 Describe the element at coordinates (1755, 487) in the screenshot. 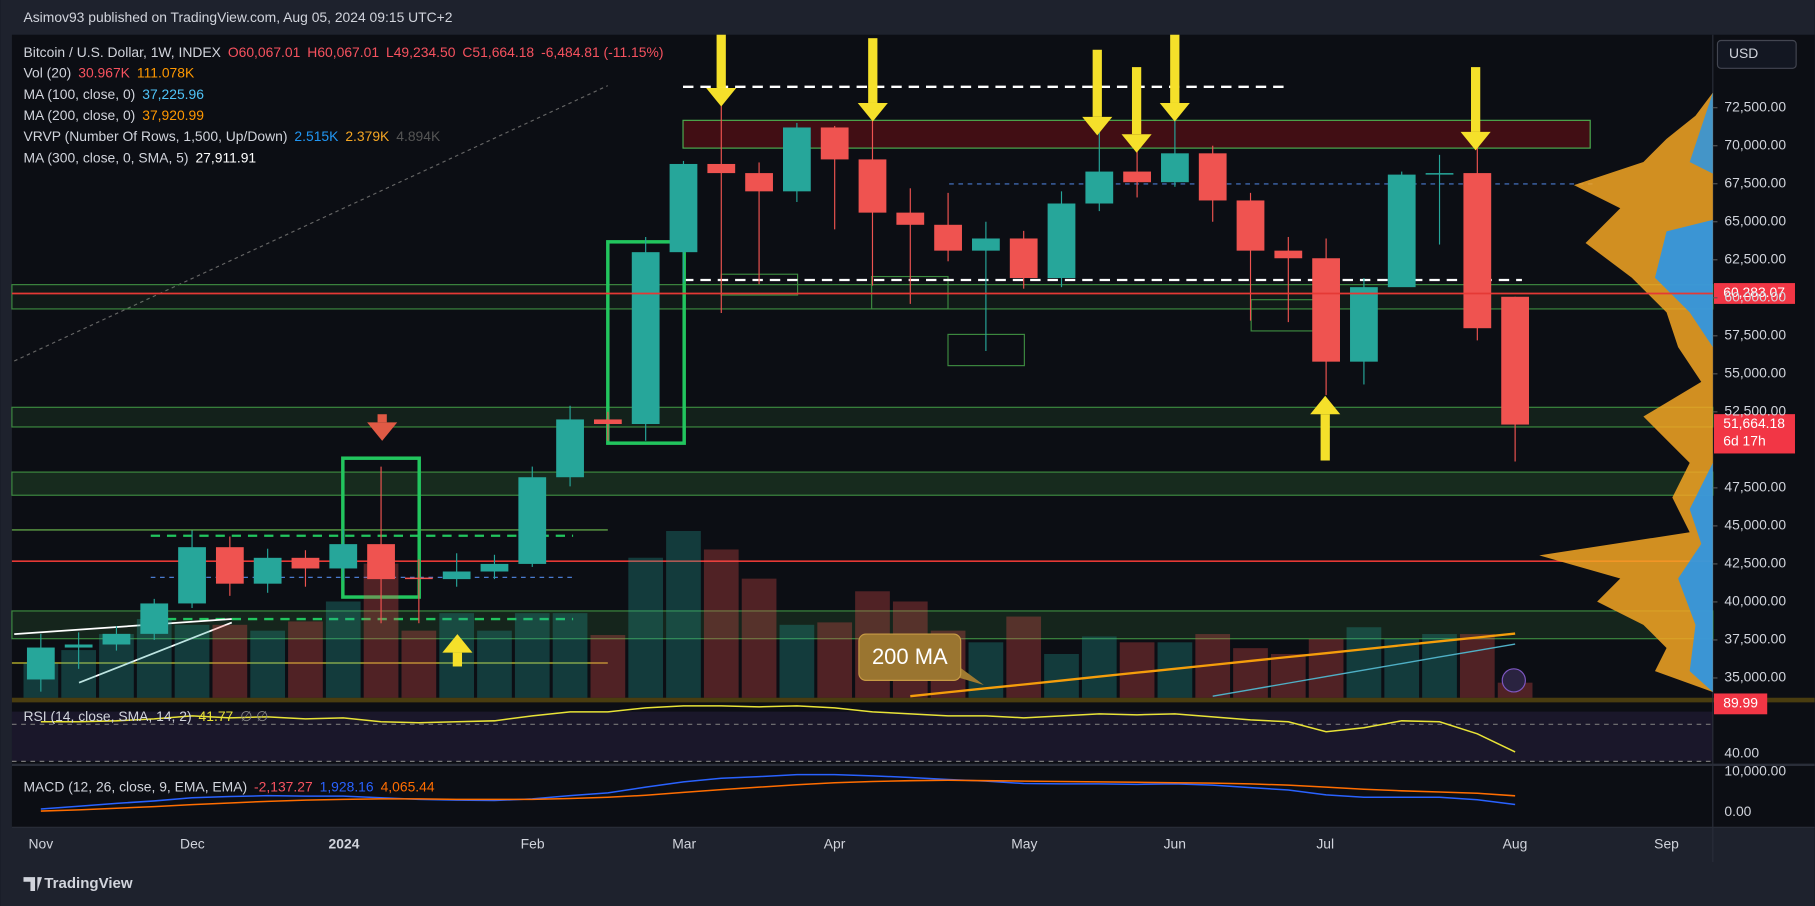

I see `y-tick-label: 47,500.00` at that location.